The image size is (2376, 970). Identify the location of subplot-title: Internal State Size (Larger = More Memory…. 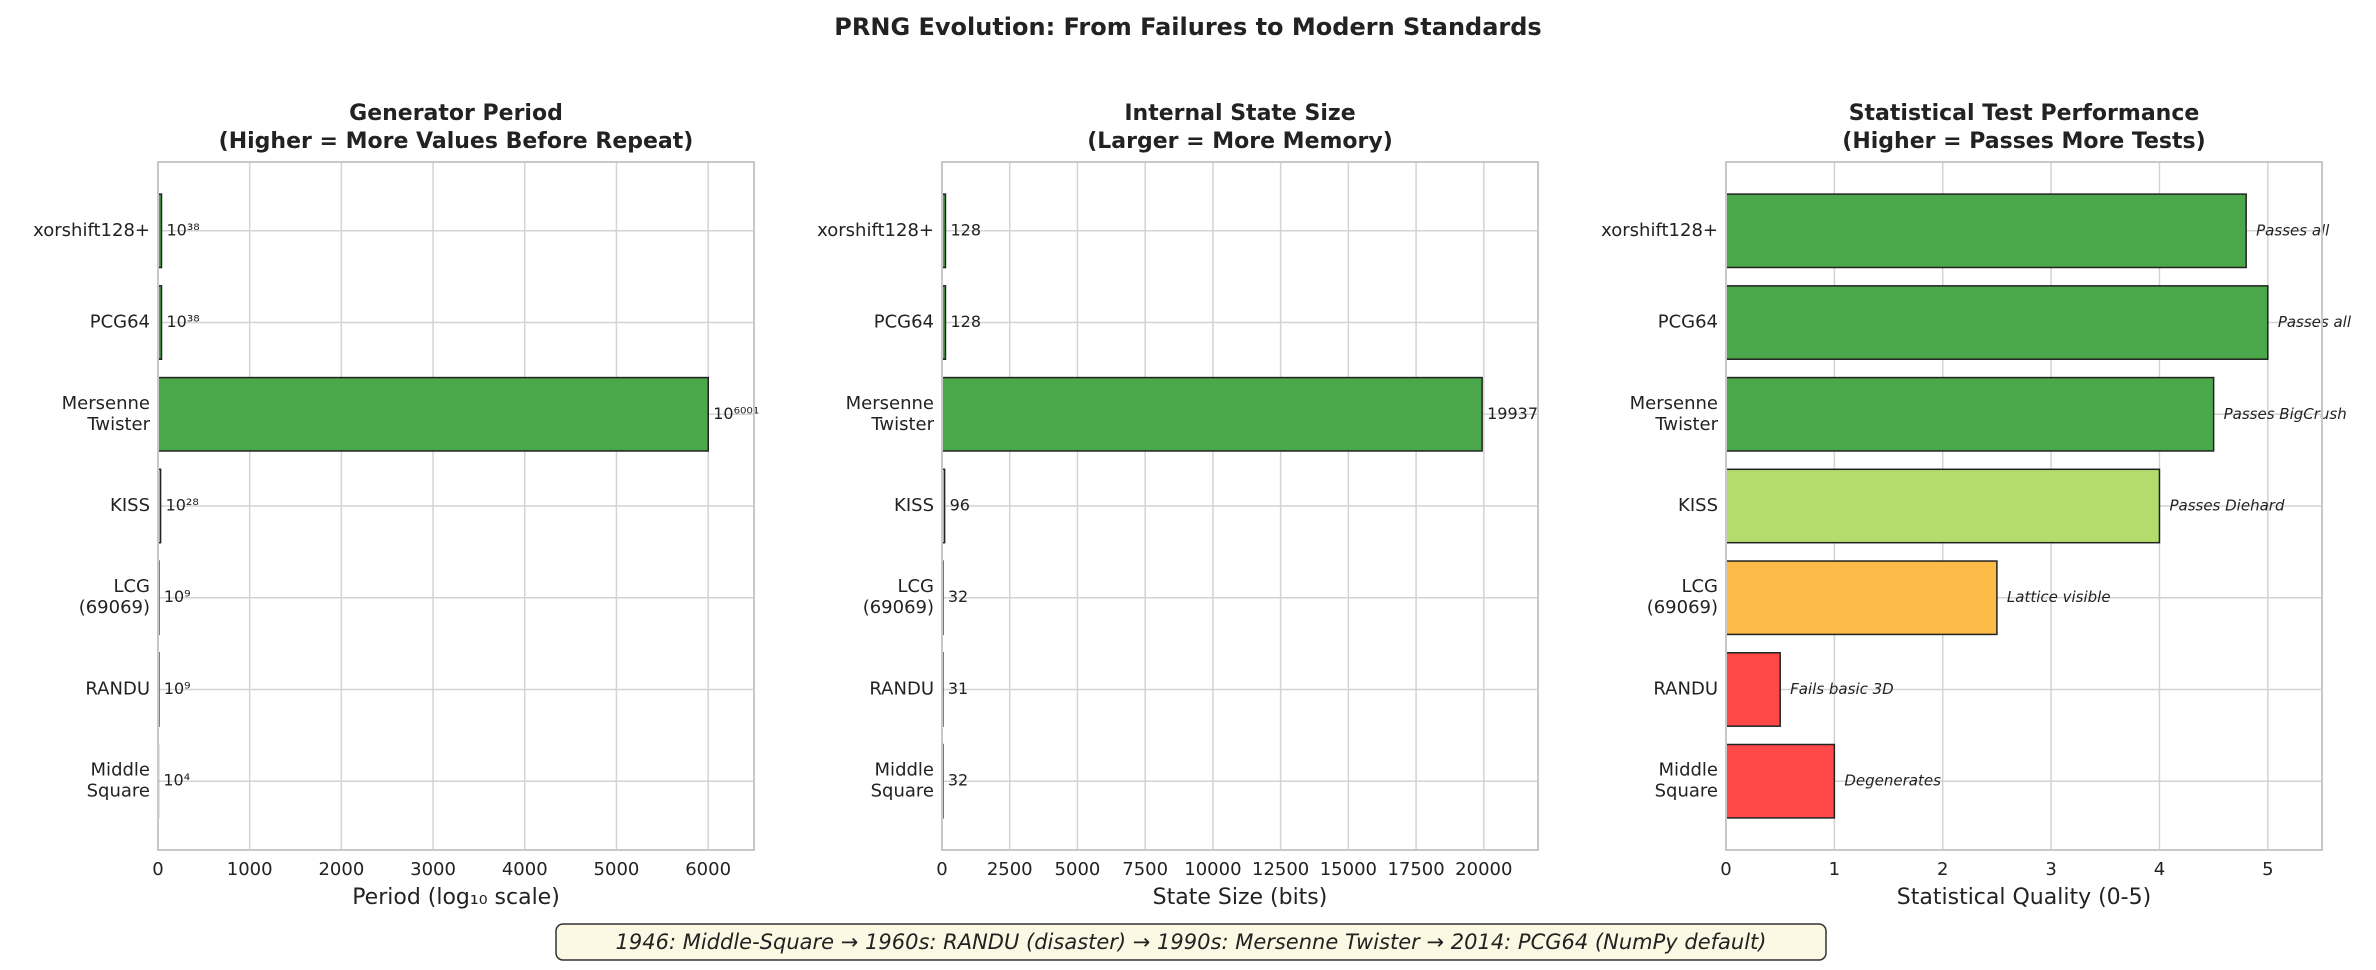
(1240, 127).